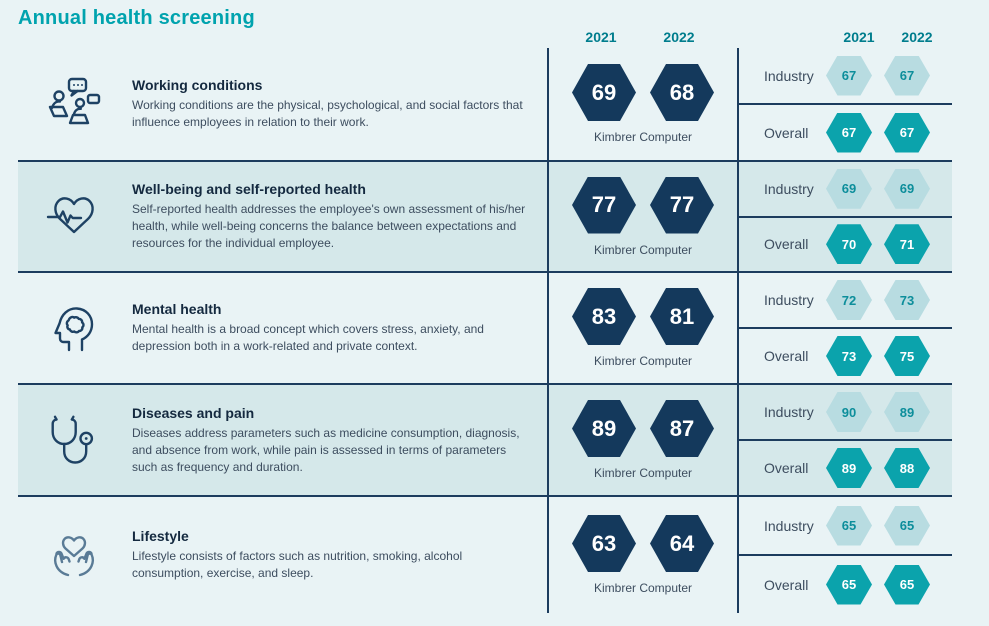 The width and height of the screenshot is (989, 626). What do you see at coordinates (682, 428) in the screenshot?
I see `company-score-2022-hexagon: 87` at bounding box center [682, 428].